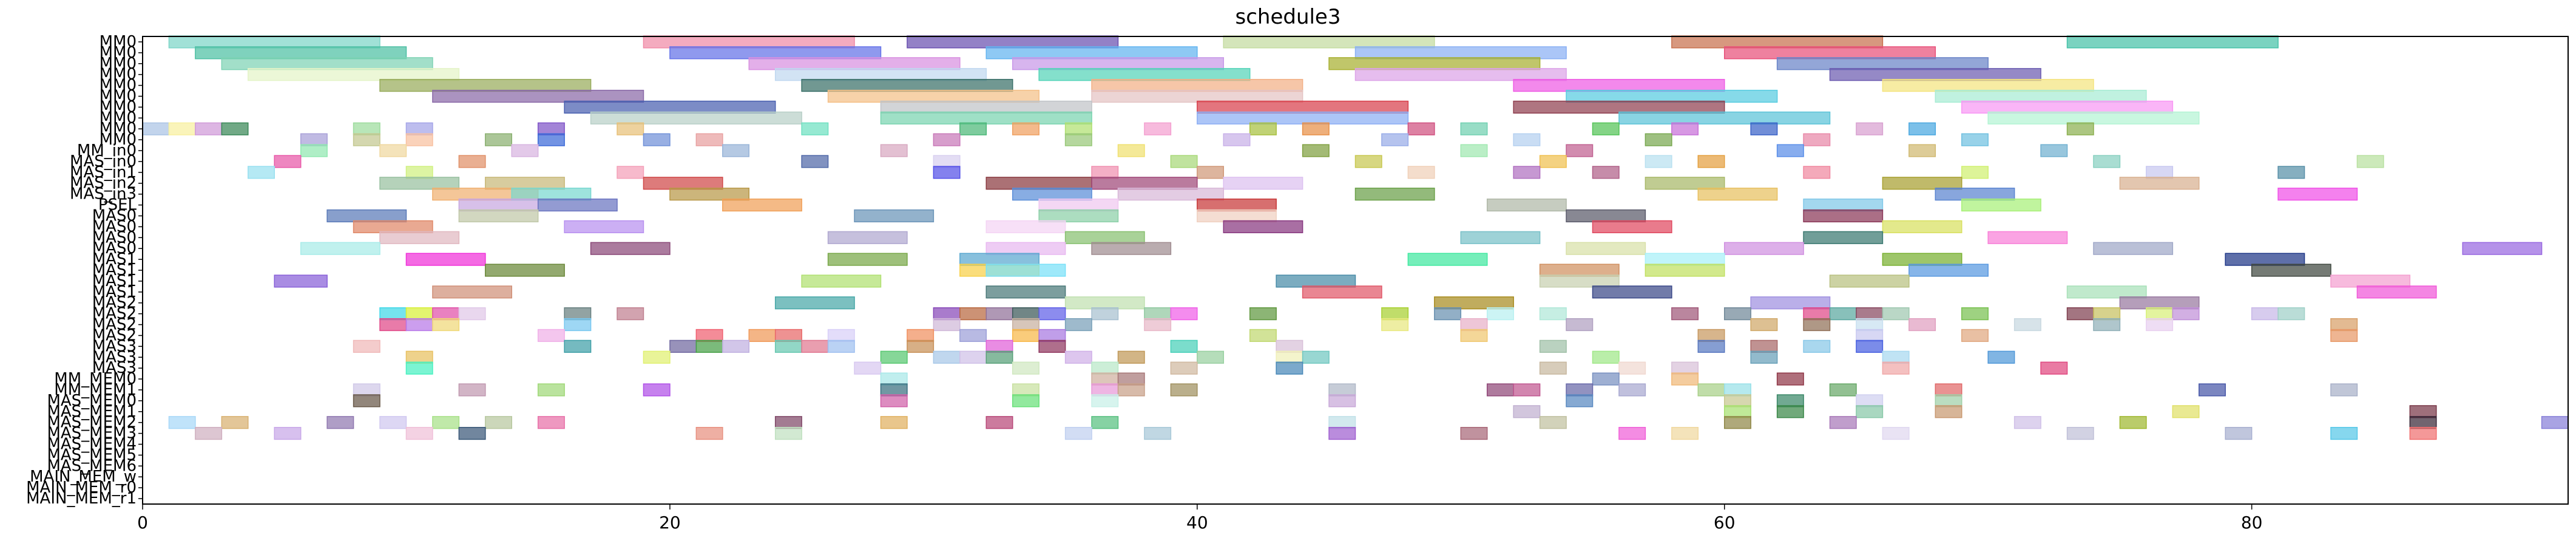  I want to click on y-tick-label: MAS_in3, so click(103, 194).